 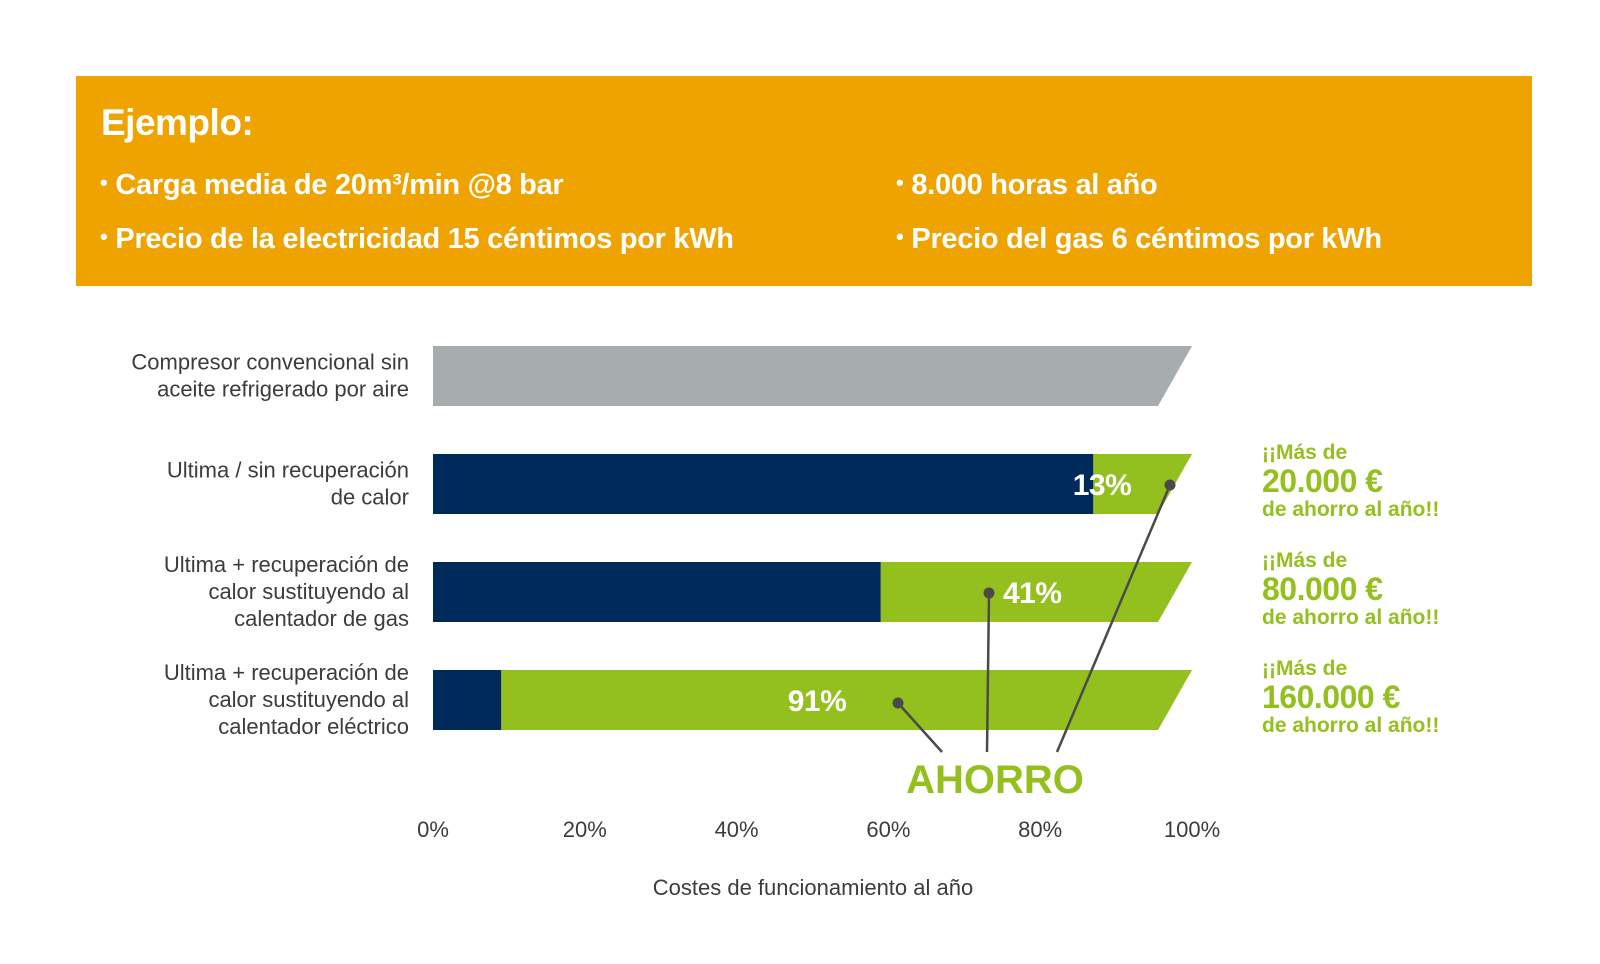 I want to click on category-label: calentador eléctrico, so click(x=313, y=726).